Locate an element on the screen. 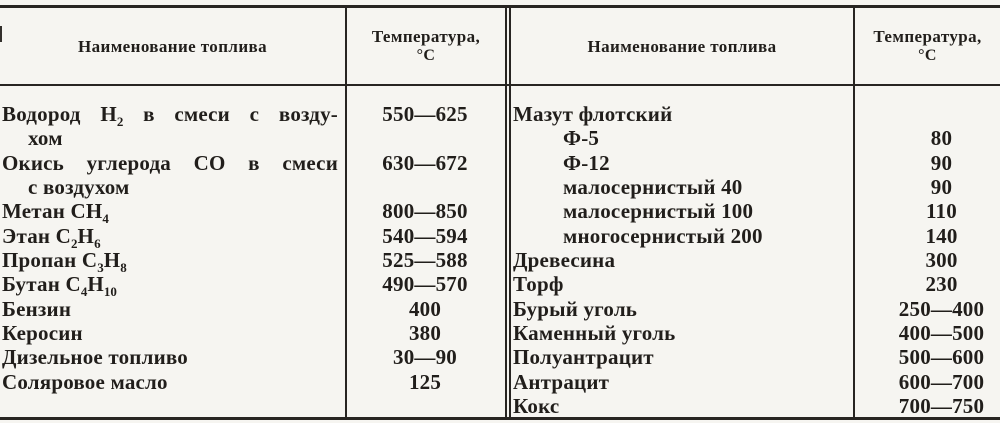 This screenshot has height=423, width=1000. header-fuel-name-right-label: Наименование топлива is located at coordinates (682, 46).